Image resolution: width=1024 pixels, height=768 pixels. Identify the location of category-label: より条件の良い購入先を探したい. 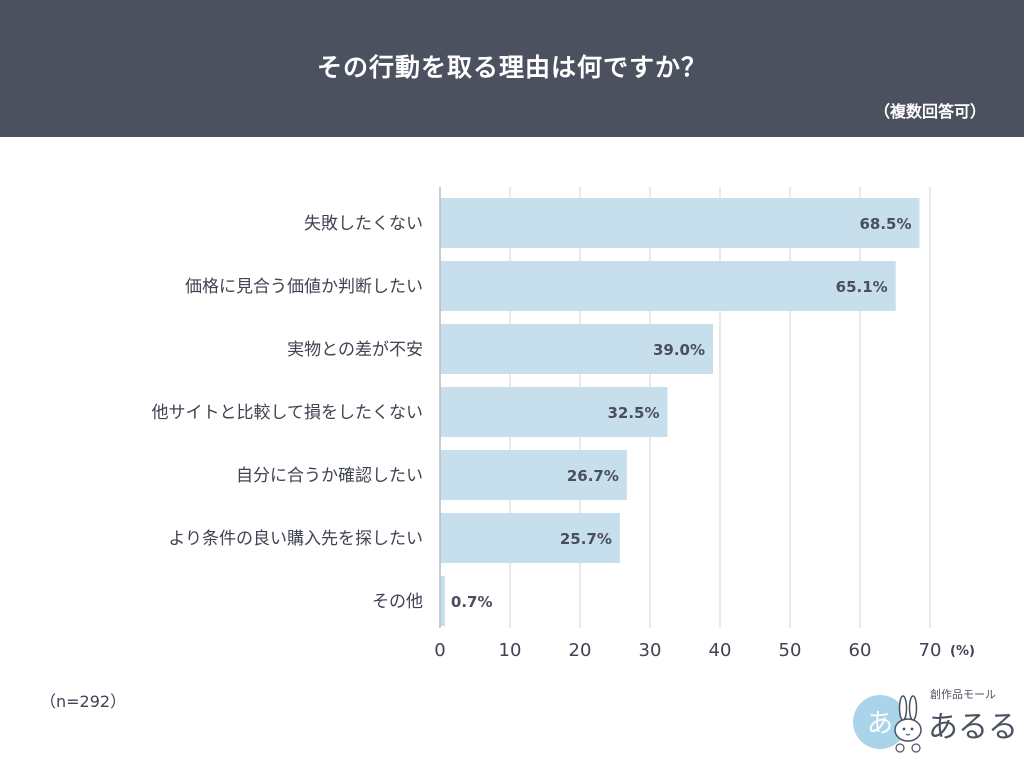
(295, 539).